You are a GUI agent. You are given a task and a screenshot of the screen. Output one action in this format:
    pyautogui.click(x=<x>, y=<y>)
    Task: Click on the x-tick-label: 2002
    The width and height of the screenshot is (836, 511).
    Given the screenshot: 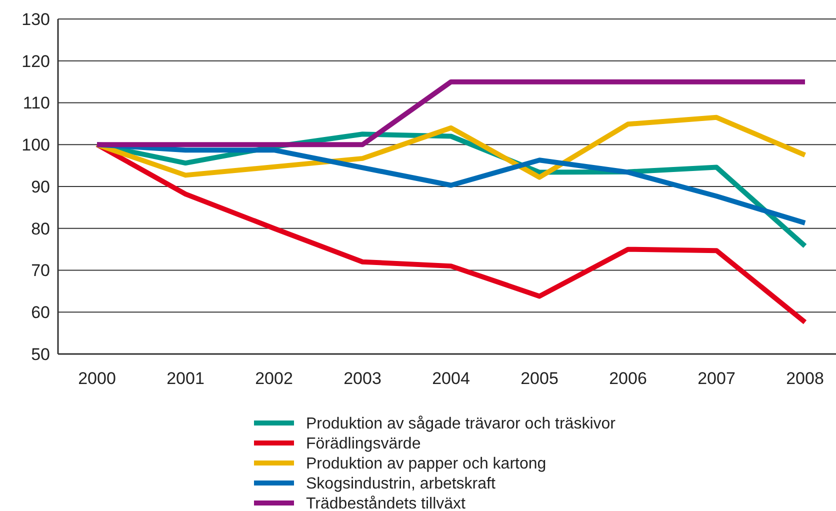 What is the action you would take?
    pyautogui.click(x=274, y=378)
    